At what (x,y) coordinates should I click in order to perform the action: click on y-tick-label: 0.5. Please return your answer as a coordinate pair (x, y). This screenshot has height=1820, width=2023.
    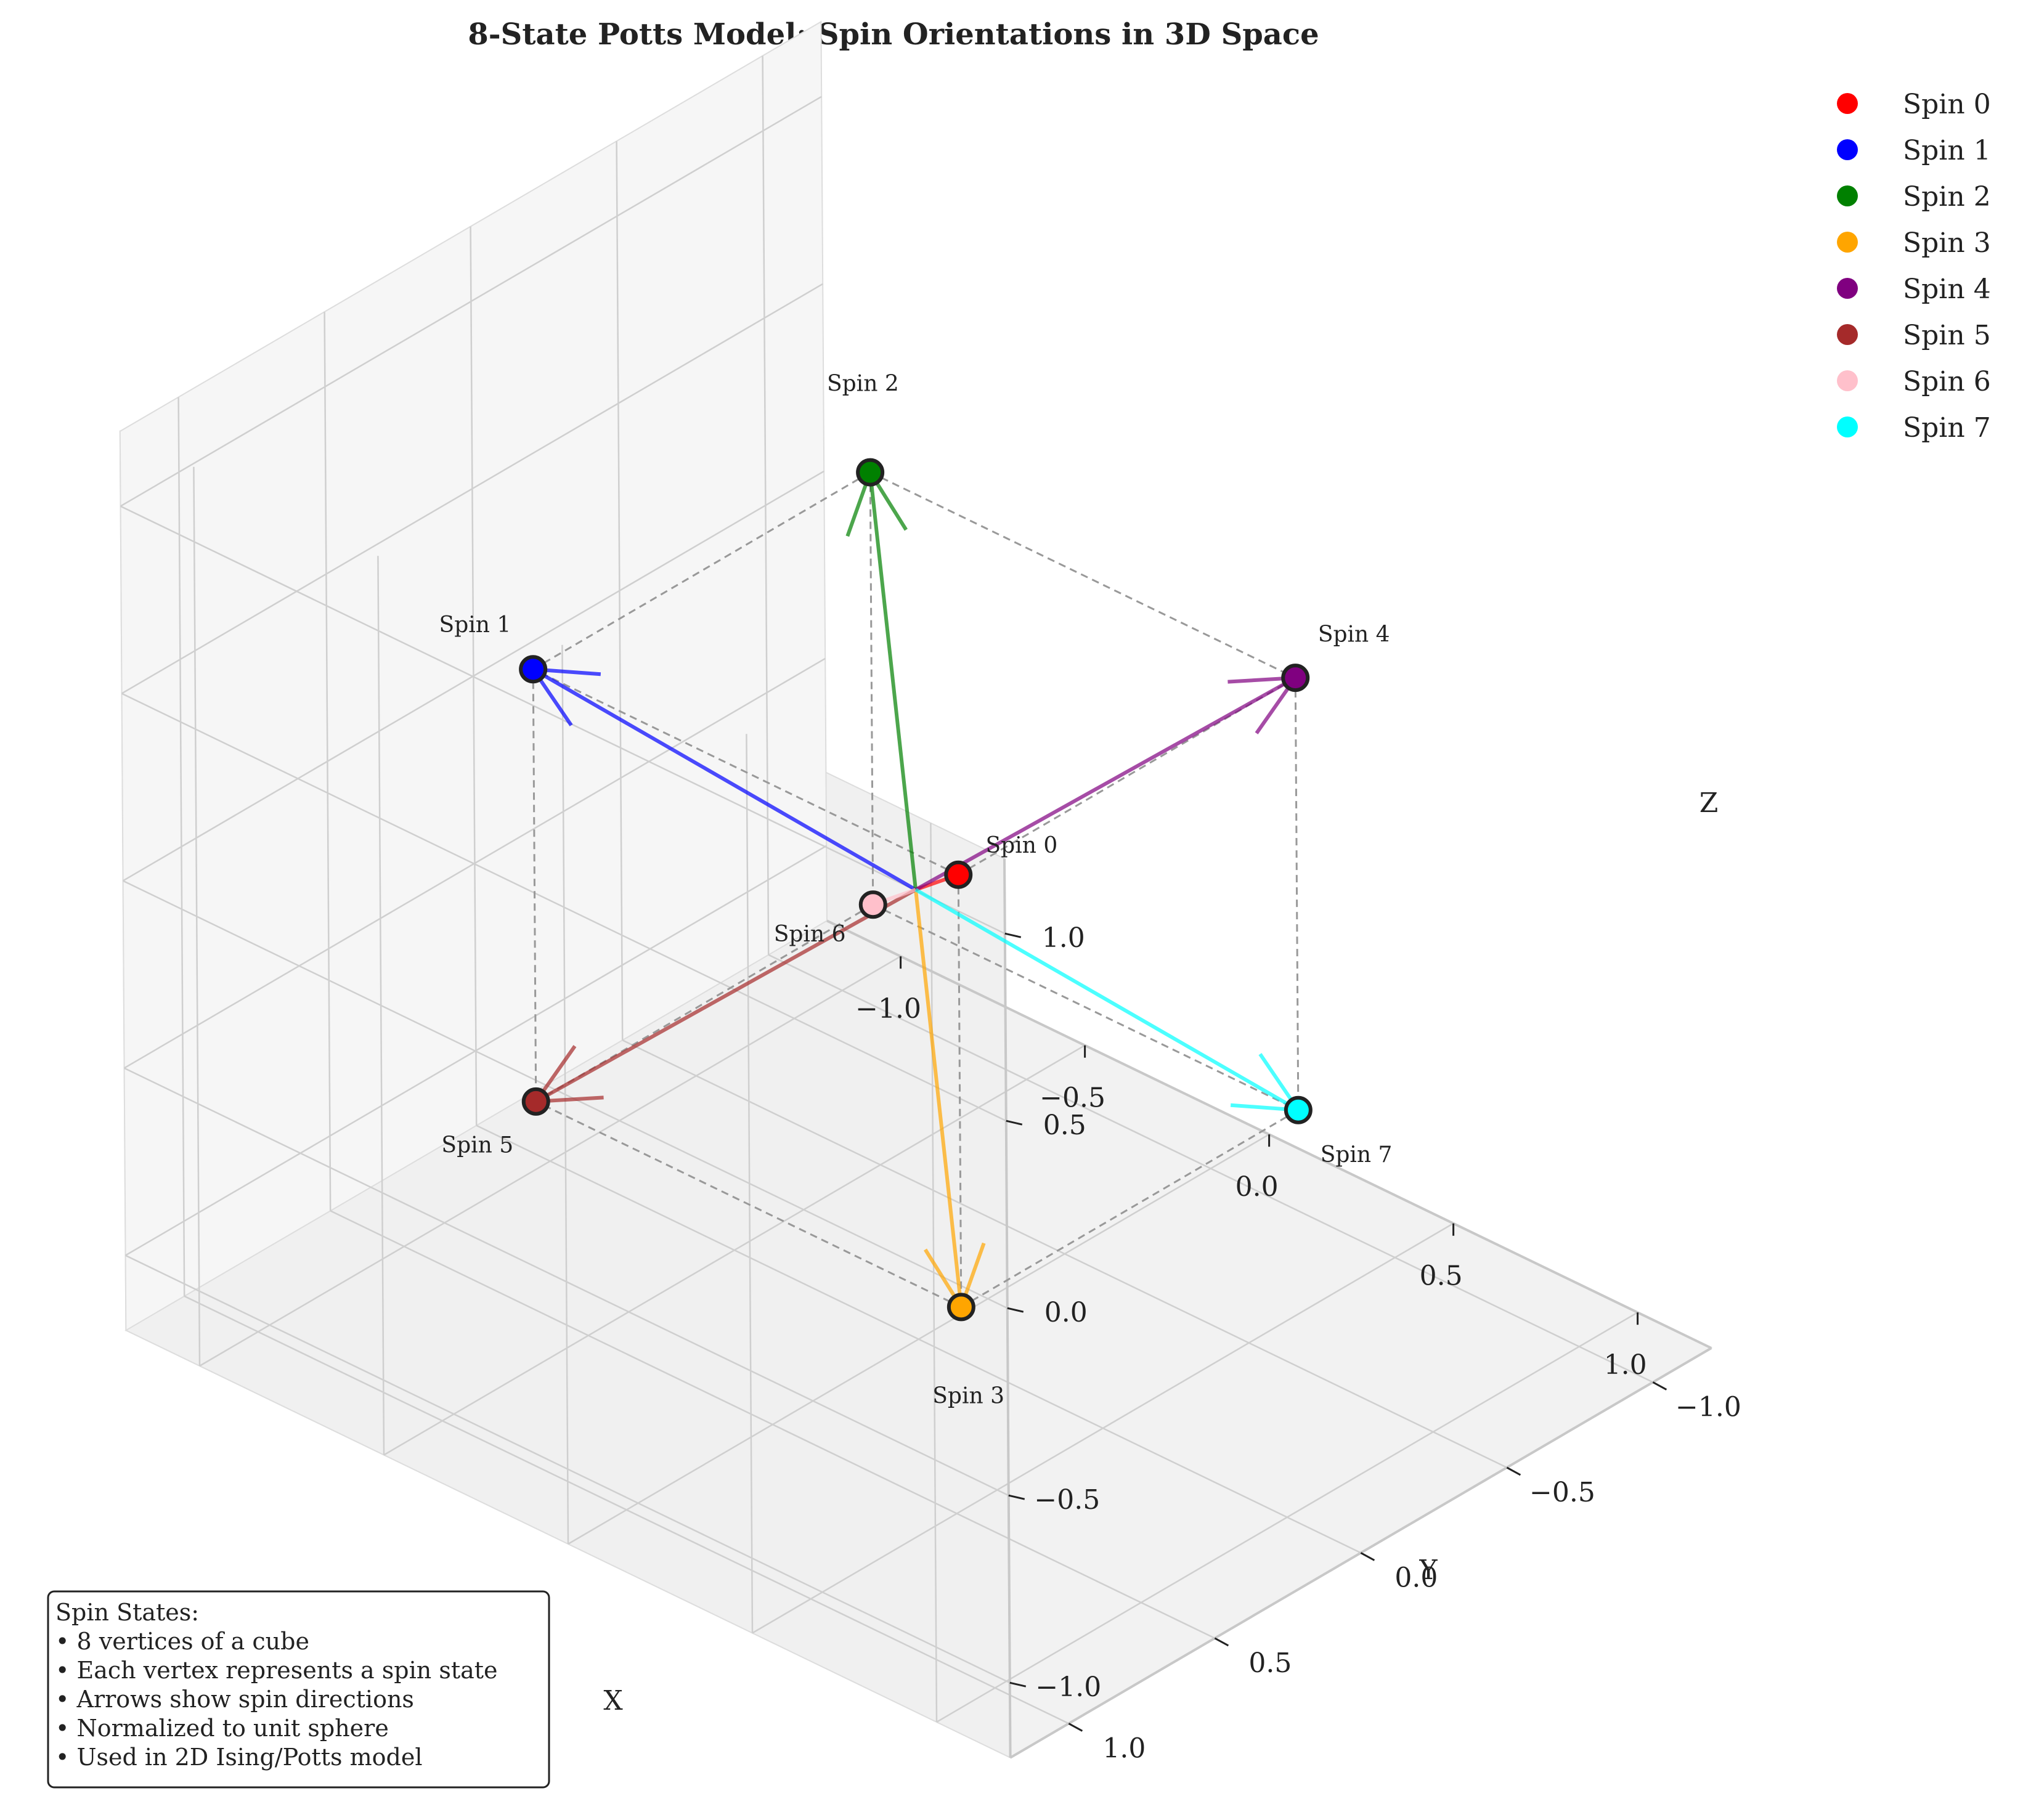
    Looking at the image, I should click on (1270, 1663).